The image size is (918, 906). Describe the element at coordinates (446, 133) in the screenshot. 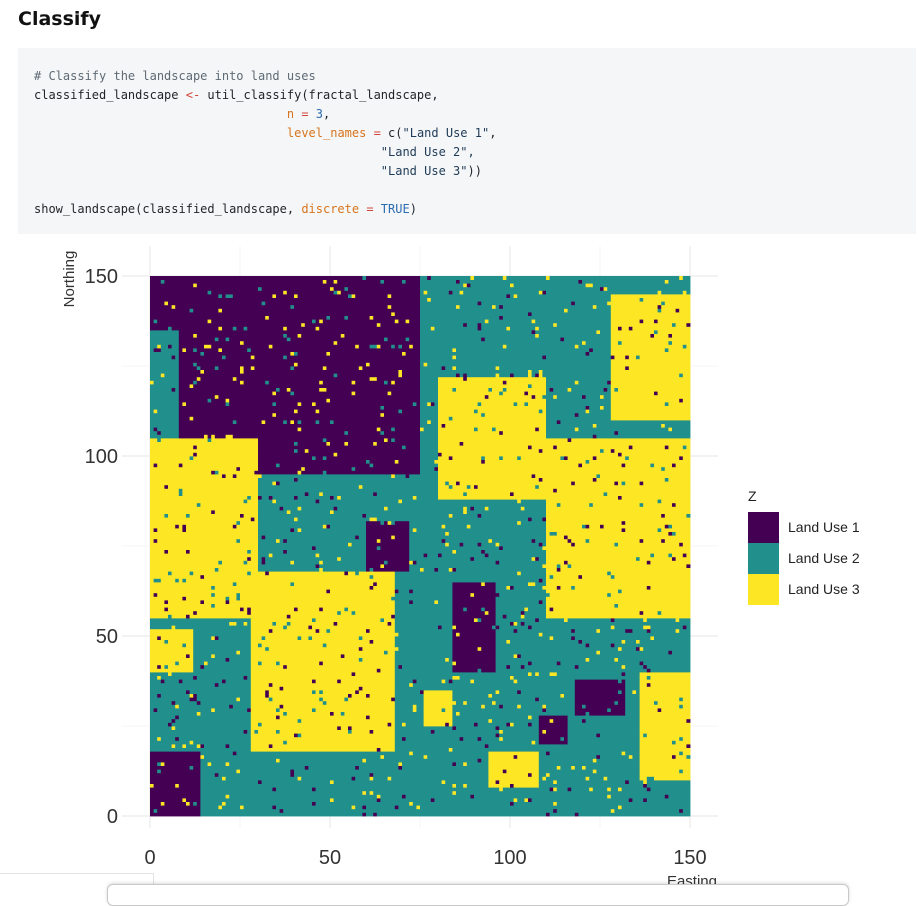

I see `code-token: "Land Use 1"` at that location.